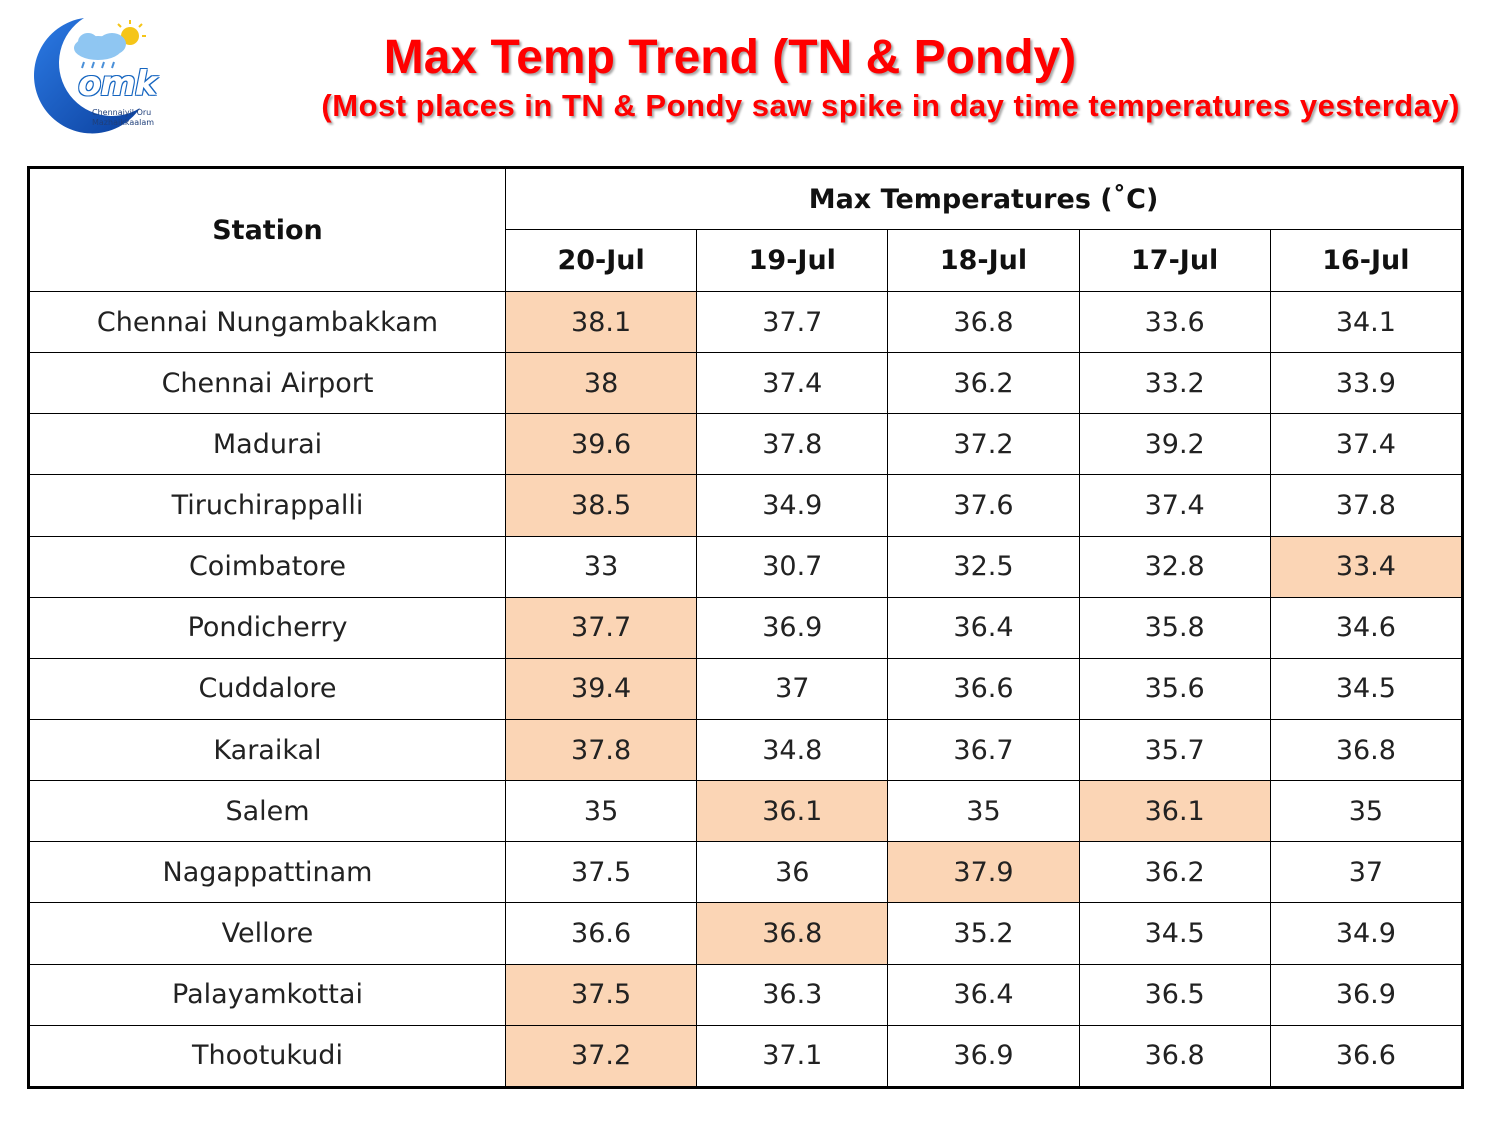  What do you see at coordinates (1174, 750) in the screenshot?
I see `temperature-cell: 35.7` at bounding box center [1174, 750].